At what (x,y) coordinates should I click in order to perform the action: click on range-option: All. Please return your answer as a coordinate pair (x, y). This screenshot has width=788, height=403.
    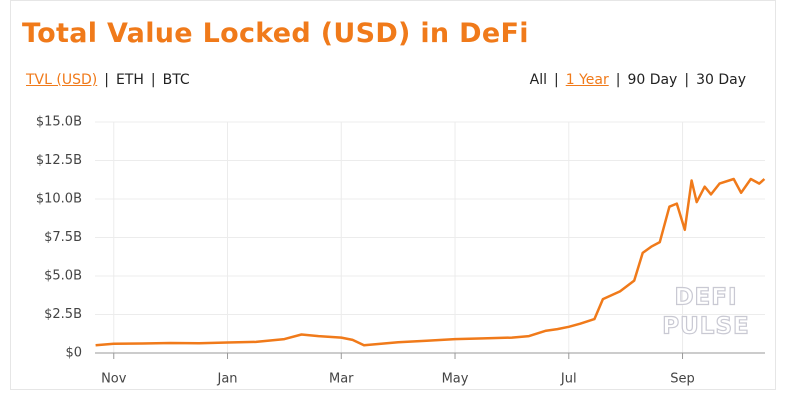
    Looking at the image, I should click on (538, 80).